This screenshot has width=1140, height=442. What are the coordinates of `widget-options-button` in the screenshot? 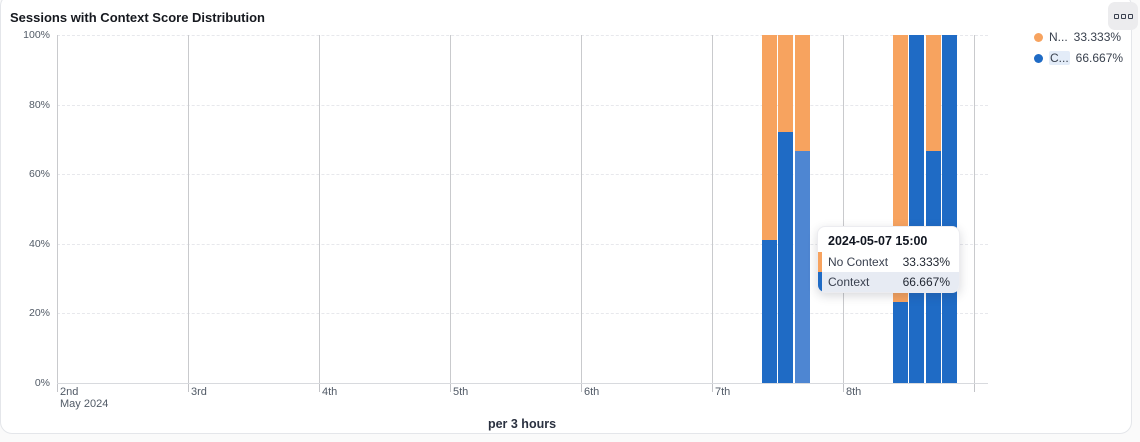 It's located at (1123, 16).